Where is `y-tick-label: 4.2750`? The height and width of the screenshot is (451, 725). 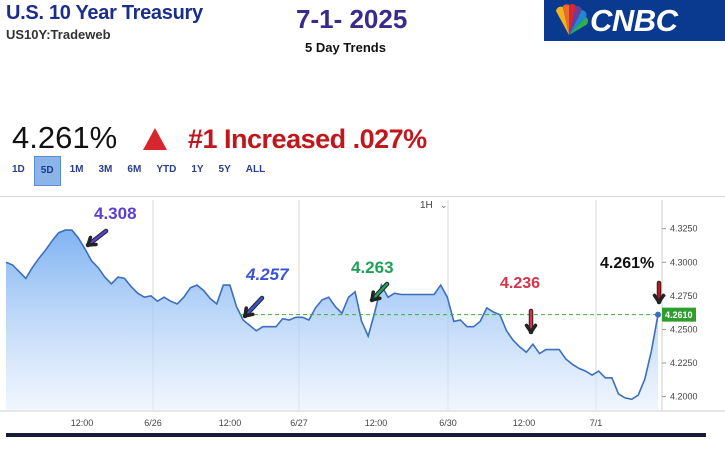
y-tick-label: 4.2750 is located at coordinates (684, 296).